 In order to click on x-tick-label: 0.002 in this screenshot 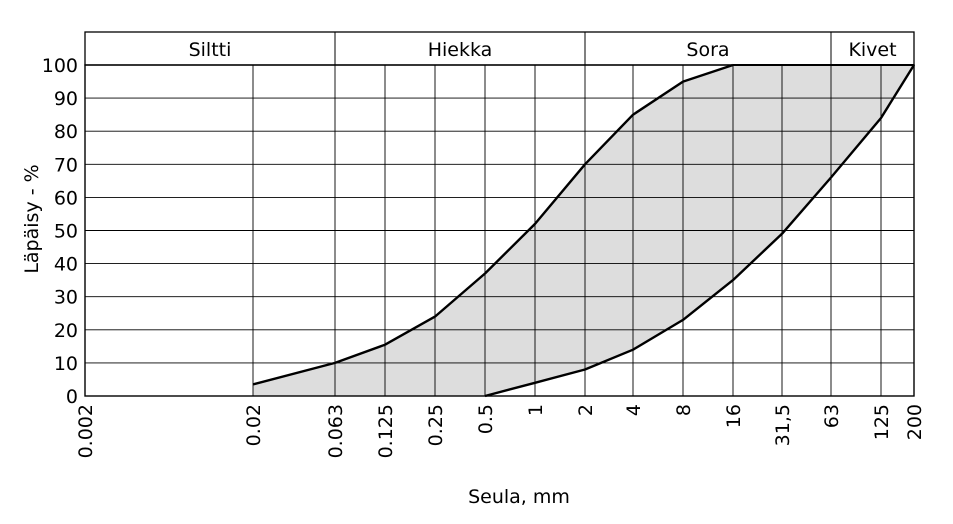, I will do `click(86, 431)`.